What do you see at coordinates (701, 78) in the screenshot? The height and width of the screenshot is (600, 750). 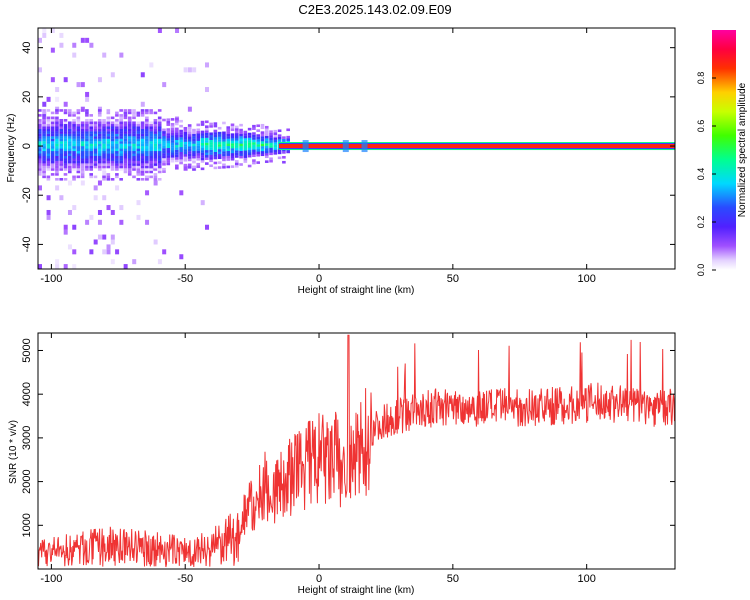 I see `colorbar-tick-label: 0.8` at bounding box center [701, 78].